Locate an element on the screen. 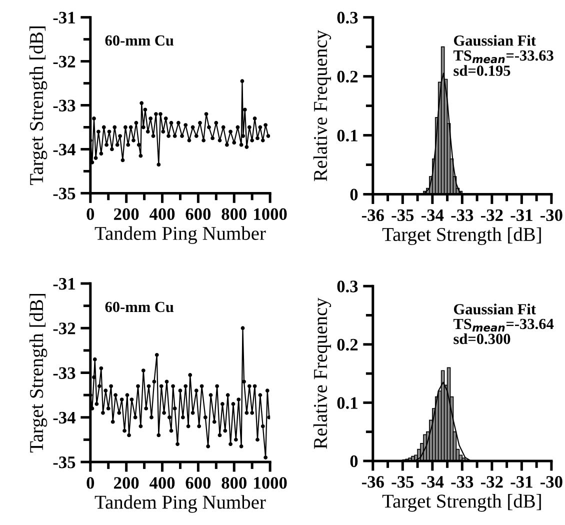  annotation: sd=0.195 is located at coordinates (482, 70).